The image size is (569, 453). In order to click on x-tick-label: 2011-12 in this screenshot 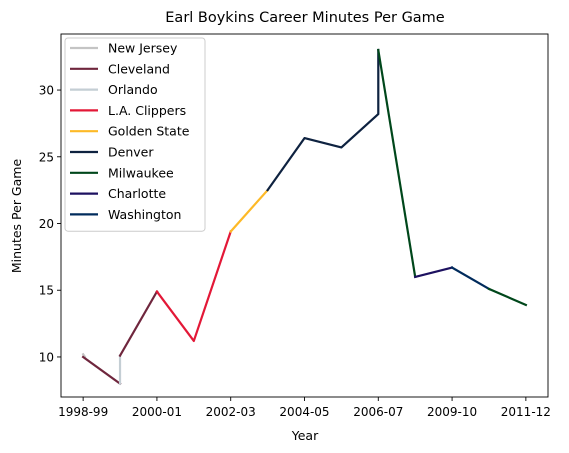, I will do `click(526, 412)`.